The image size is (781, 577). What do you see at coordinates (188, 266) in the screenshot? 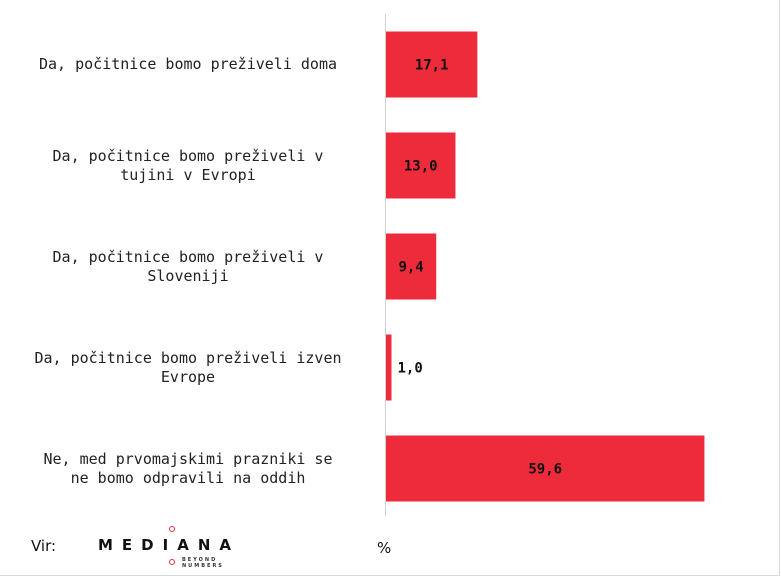
I see `category-label: Da, počitnice bomo preživeli v Sloveniji` at bounding box center [188, 266].